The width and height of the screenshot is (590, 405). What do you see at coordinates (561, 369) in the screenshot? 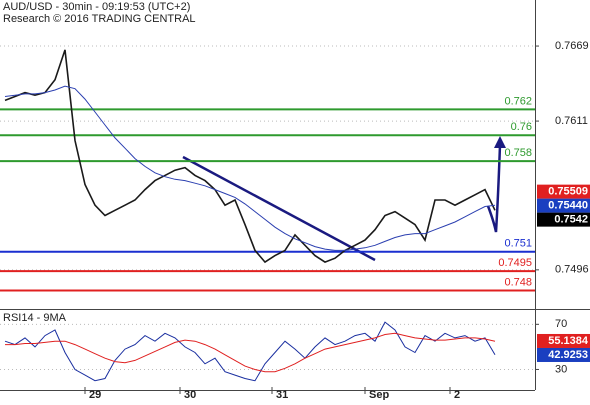
I see `y-tick-label: 30` at bounding box center [561, 369].